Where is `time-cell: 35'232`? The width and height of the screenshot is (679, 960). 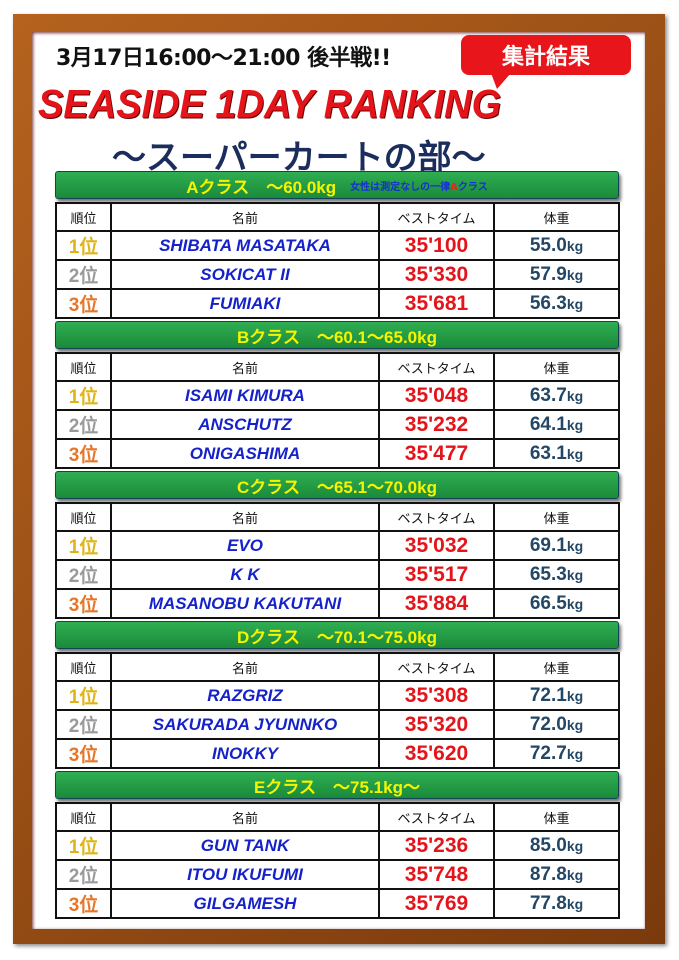
time-cell: 35'232 is located at coordinates (436, 424).